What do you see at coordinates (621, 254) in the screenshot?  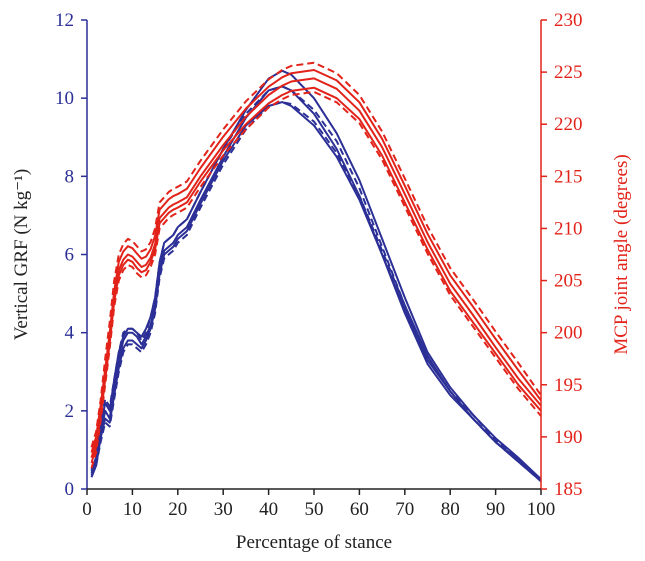 I see `right-y-axis-title: MCP joint angle (degrees)` at bounding box center [621, 254].